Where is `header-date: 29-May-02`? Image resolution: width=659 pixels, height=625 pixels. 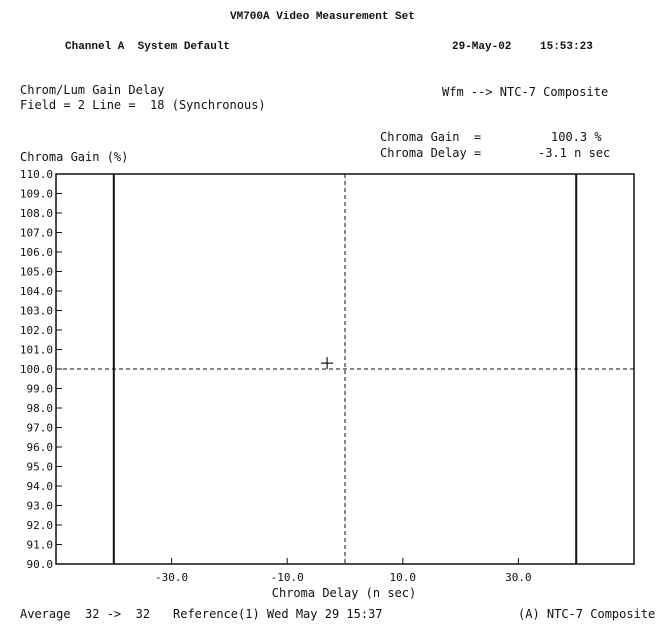
header-date: 29-May-02 is located at coordinates (482, 47).